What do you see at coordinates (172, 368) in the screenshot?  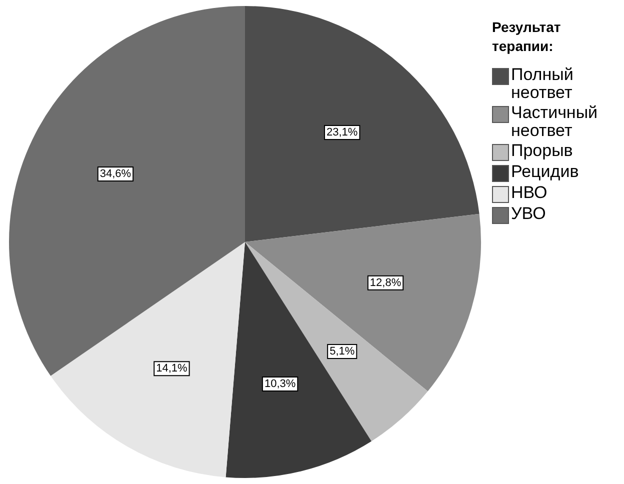 I see `data-label: 14,1%` at bounding box center [172, 368].